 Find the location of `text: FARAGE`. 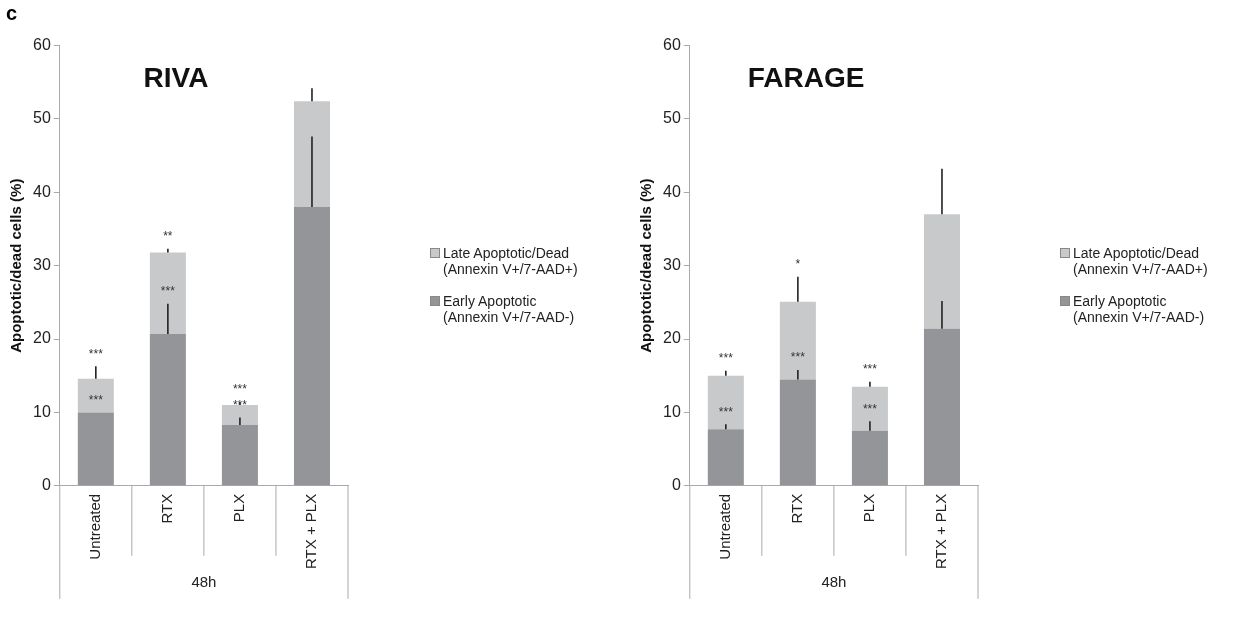

text: FARAGE is located at coordinates (806, 77).